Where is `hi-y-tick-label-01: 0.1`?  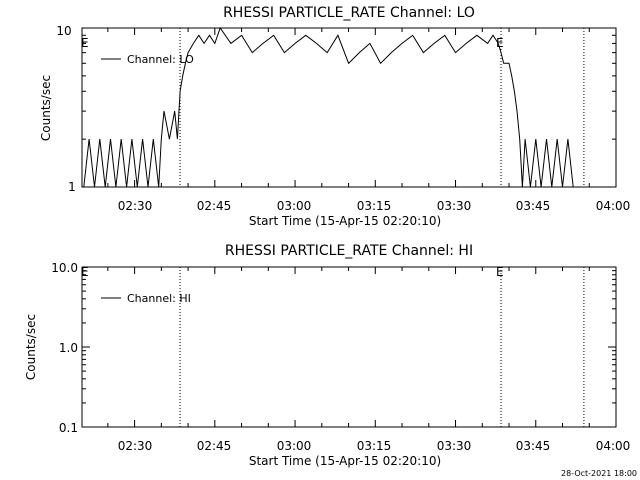
hi-y-tick-label-01: 0.1 is located at coordinates (68, 428).